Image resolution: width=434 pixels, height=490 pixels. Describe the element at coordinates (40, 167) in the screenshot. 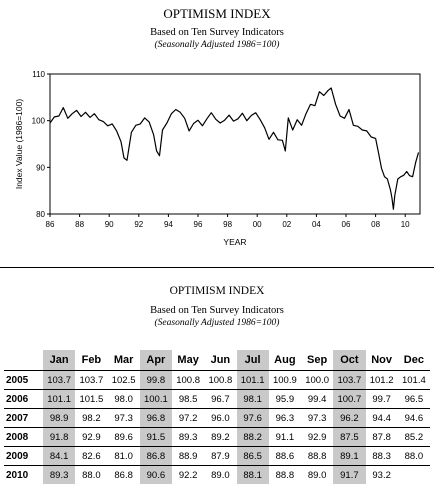

I see `y-tick-label: 90` at that location.